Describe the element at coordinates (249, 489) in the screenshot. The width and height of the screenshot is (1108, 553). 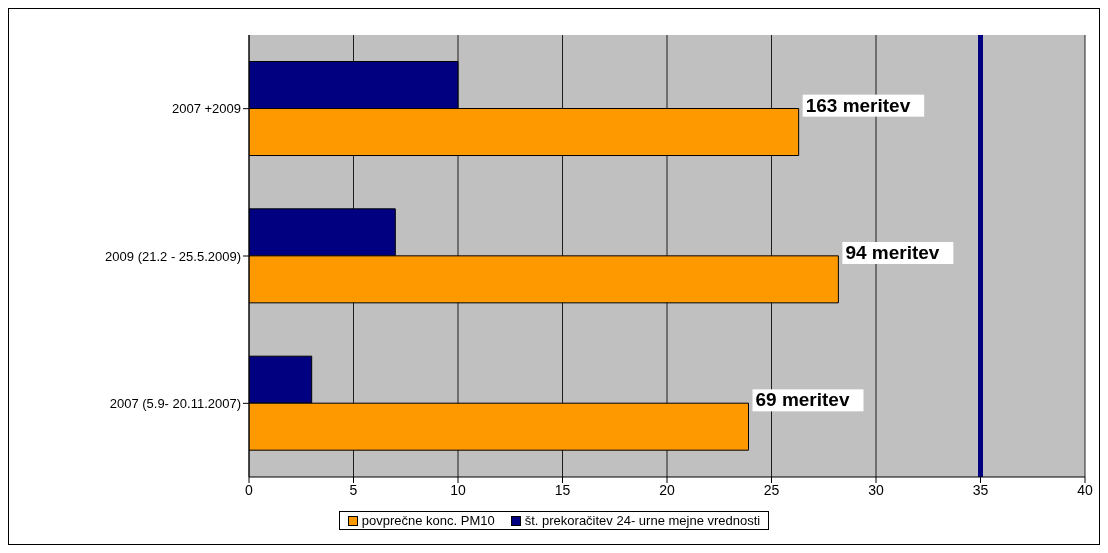
I see `x-tick-label: 0` at that location.